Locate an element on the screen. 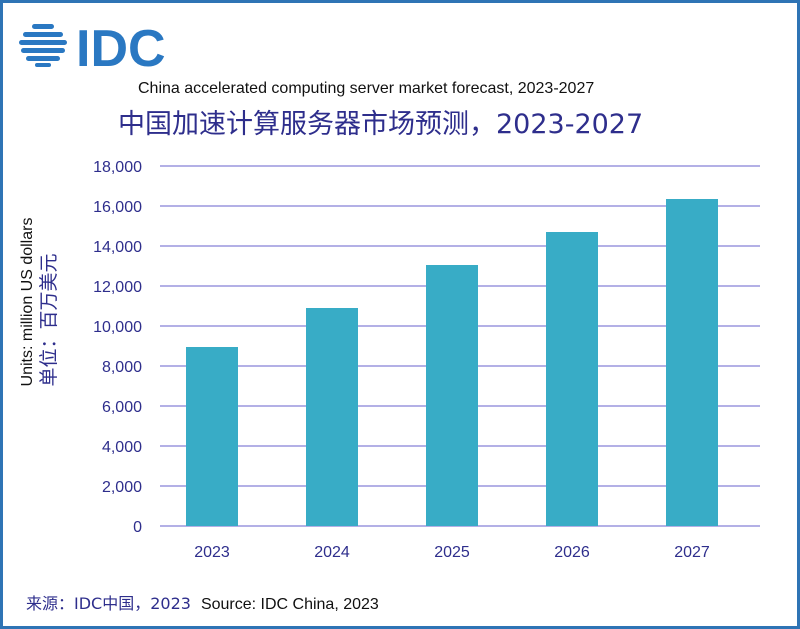  y-tick-label: 14,000 is located at coordinates (117, 247).